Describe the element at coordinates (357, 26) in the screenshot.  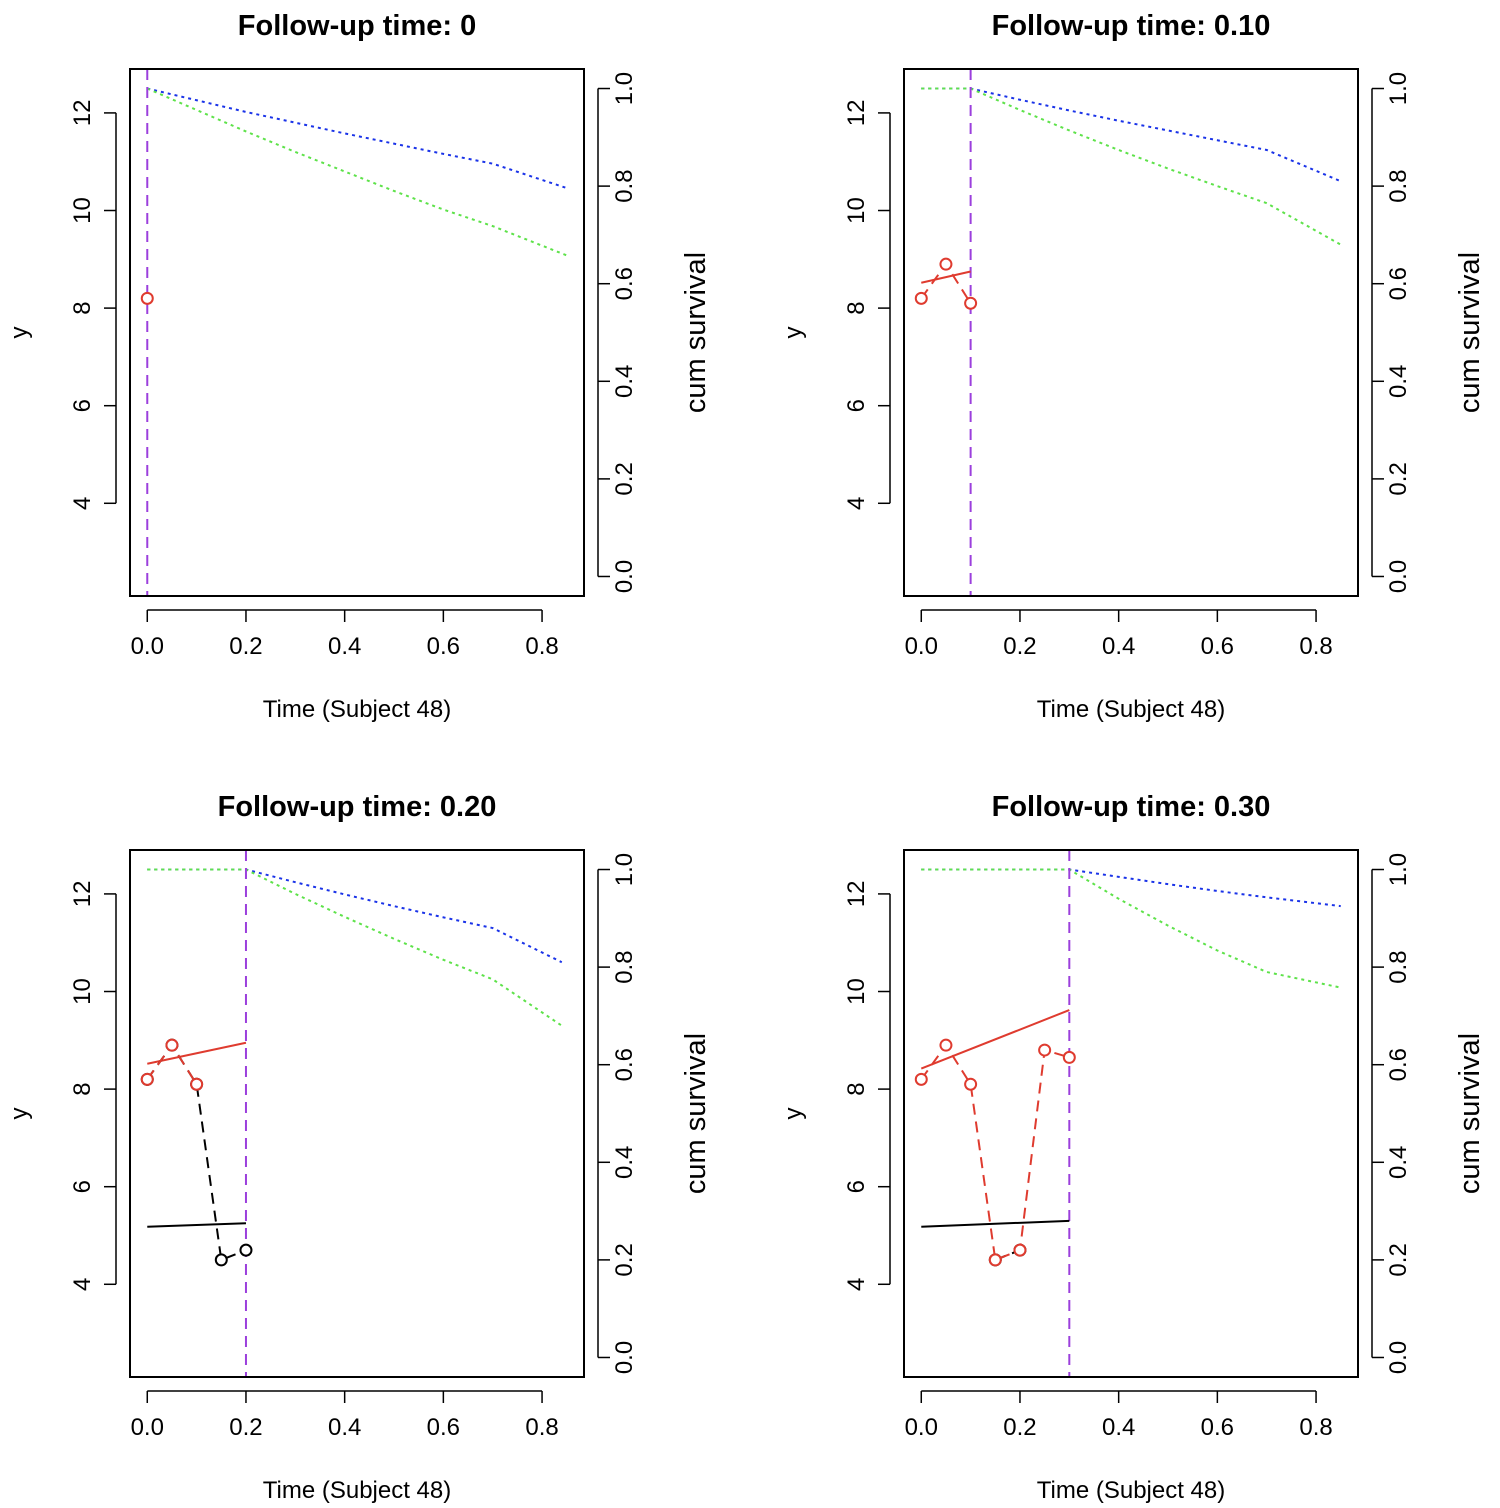
I see `chart-title: Follow-up time: 0` at that location.